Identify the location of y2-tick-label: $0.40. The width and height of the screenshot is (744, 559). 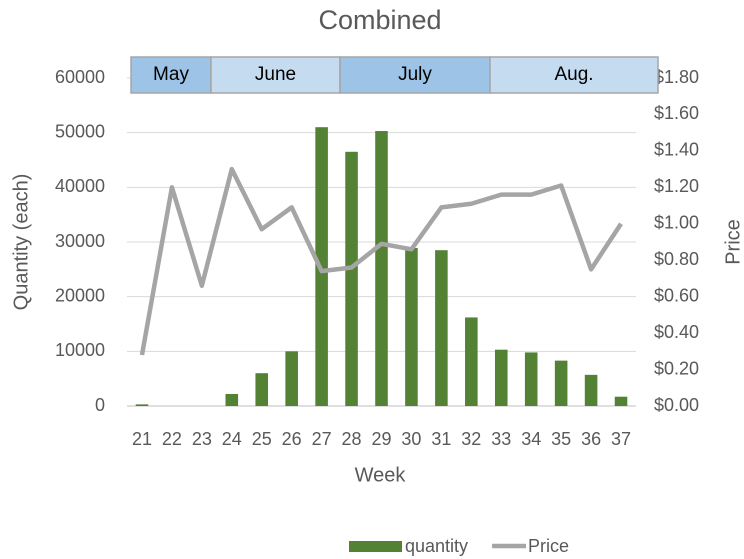
(676, 332).